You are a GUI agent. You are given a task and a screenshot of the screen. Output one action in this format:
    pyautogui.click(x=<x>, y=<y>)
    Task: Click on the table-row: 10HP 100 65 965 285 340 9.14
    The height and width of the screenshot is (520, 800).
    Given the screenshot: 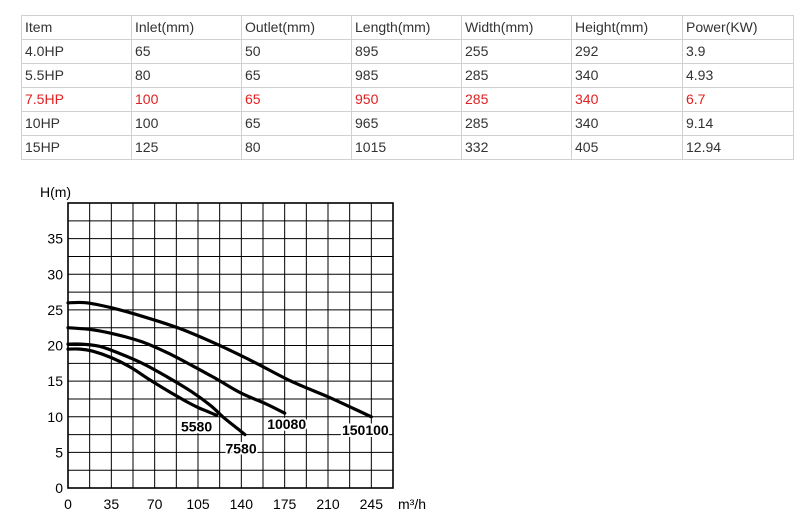 What is the action you would take?
    pyautogui.click(x=407, y=123)
    